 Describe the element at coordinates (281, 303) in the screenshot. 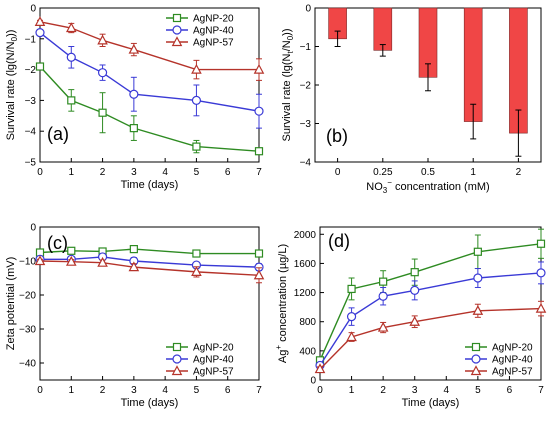

I see `panel-d-ylabel: Ag+ concentration (µg/L)` at that location.